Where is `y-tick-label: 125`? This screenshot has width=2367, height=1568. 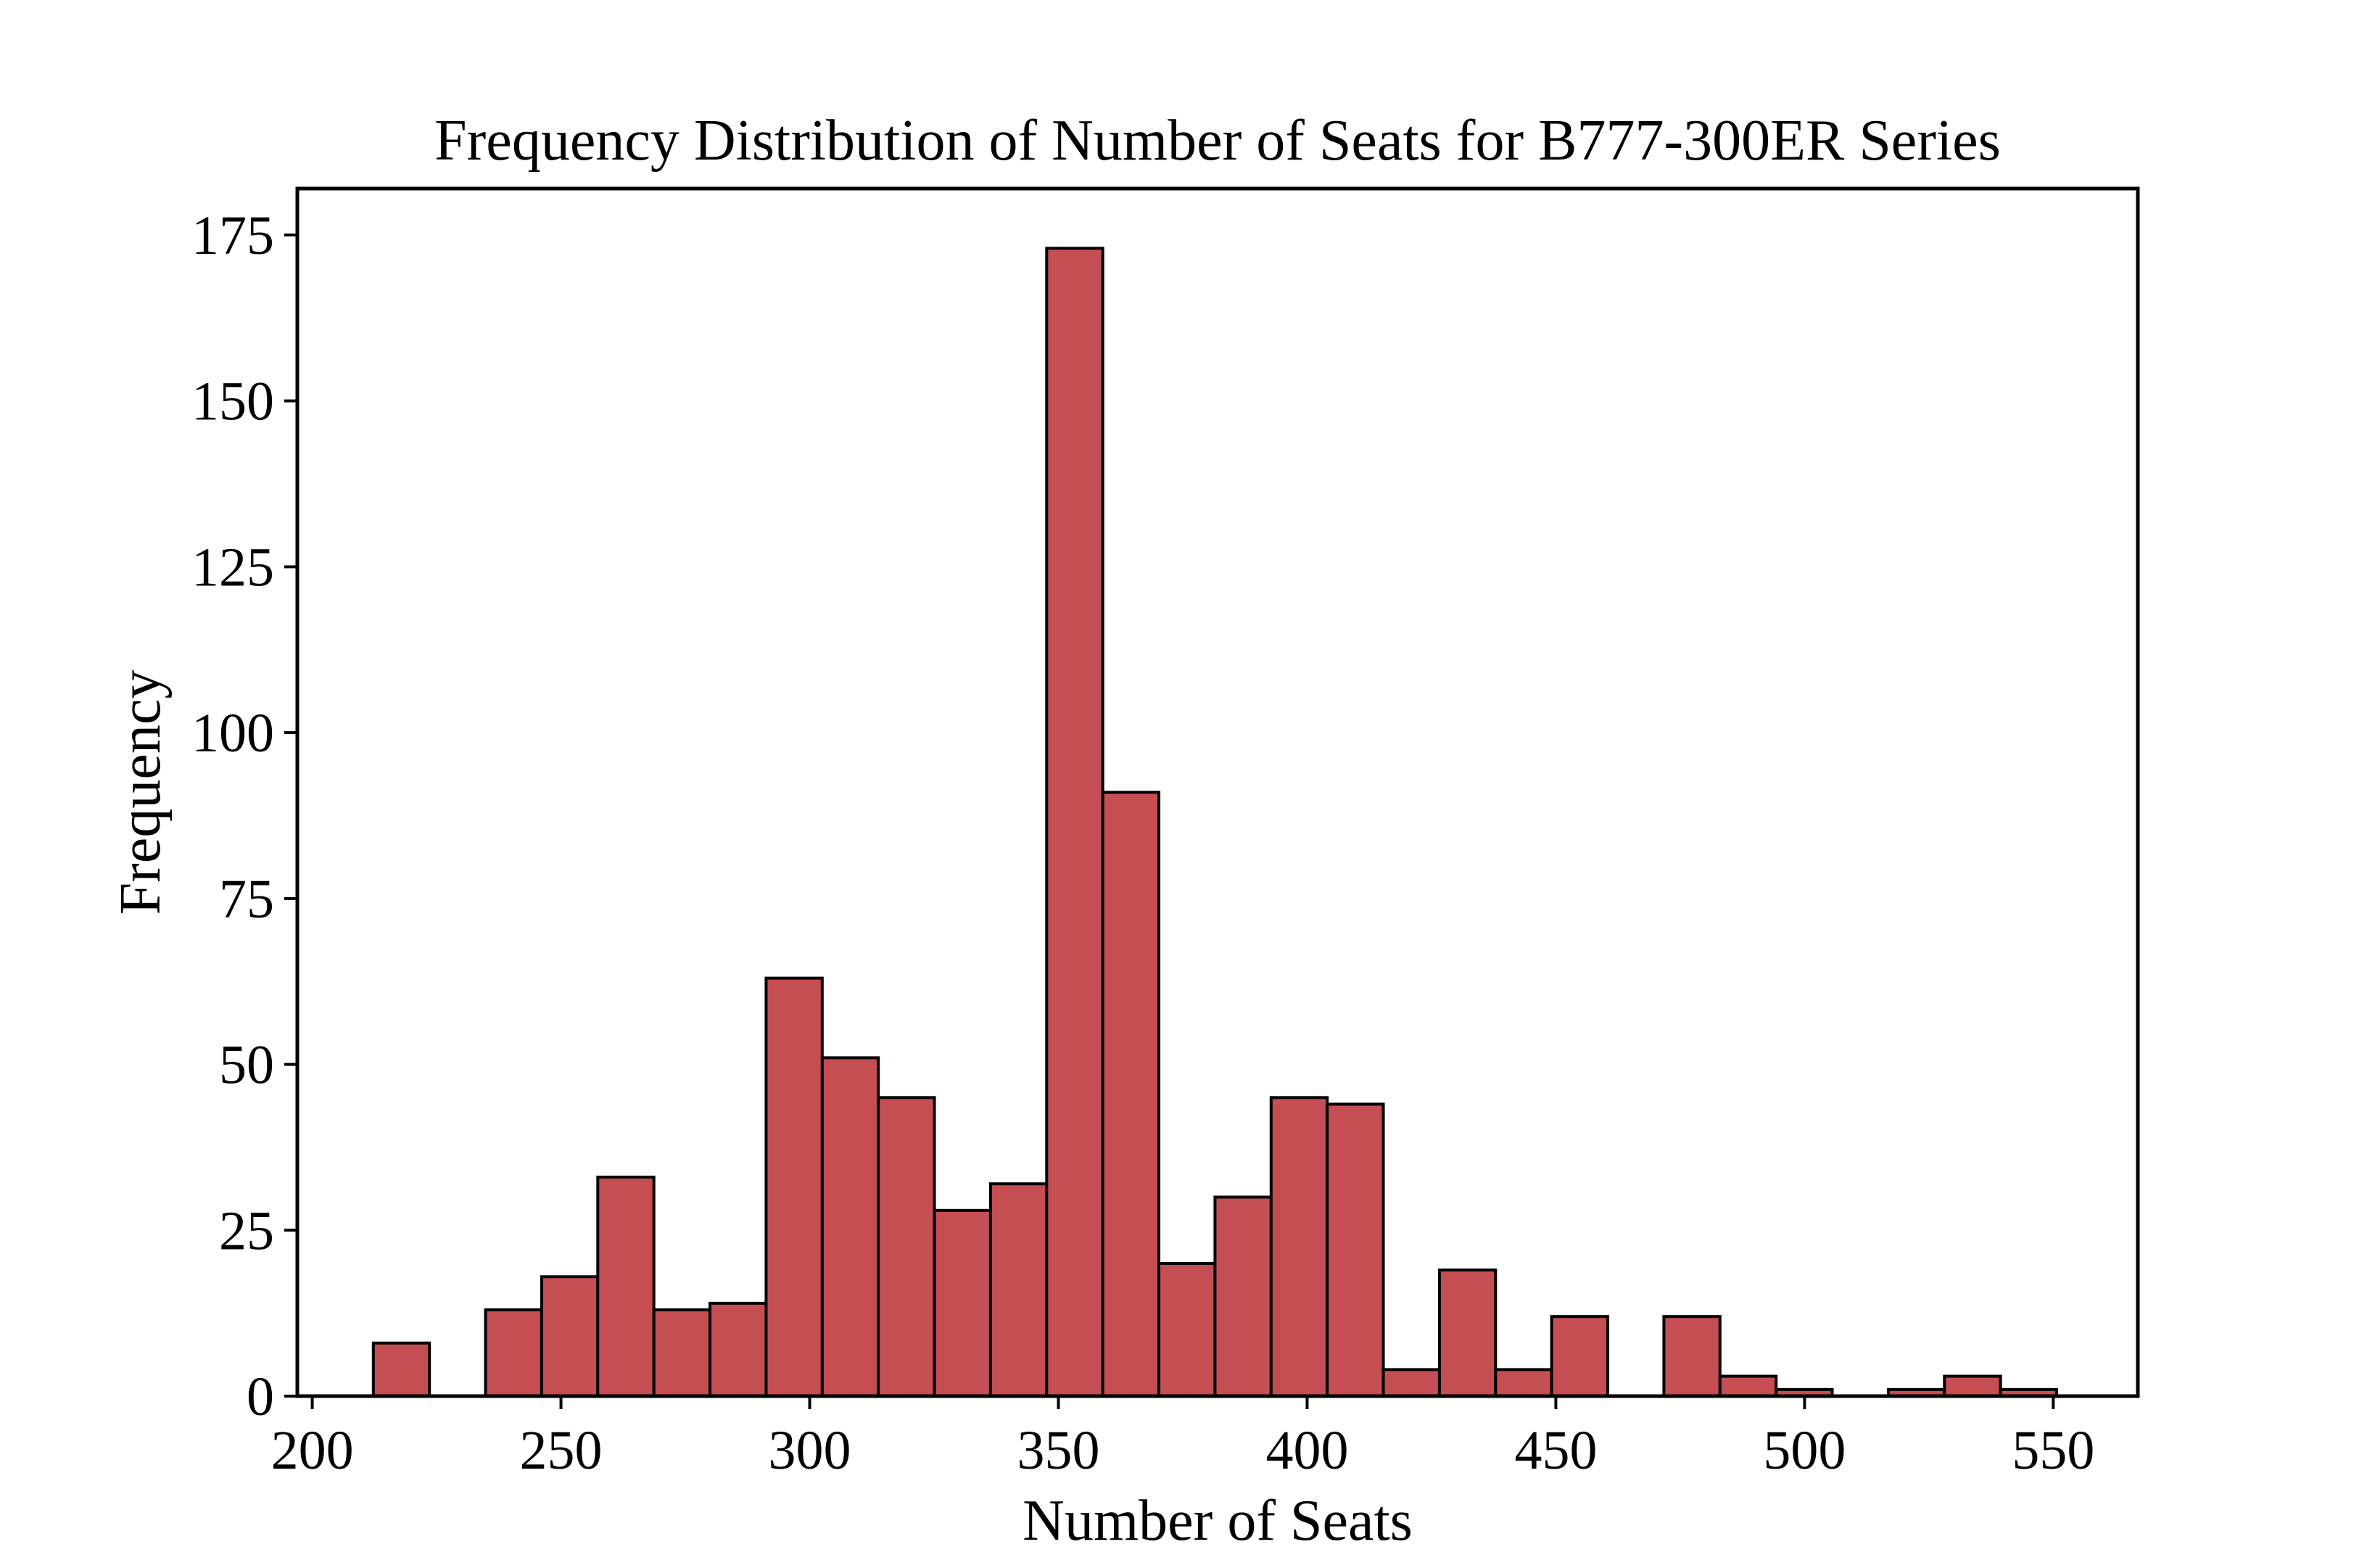
y-tick-label: 125 is located at coordinates (233, 567).